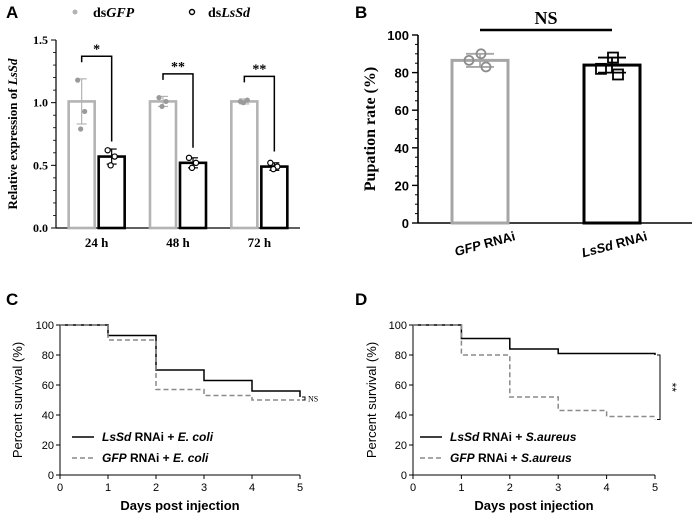 The width and height of the screenshot is (699, 519). What do you see at coordinates (398, 326) in the screenshot?
I see `y-tick-label-d-5: 100` at bounding box center [398, 326].